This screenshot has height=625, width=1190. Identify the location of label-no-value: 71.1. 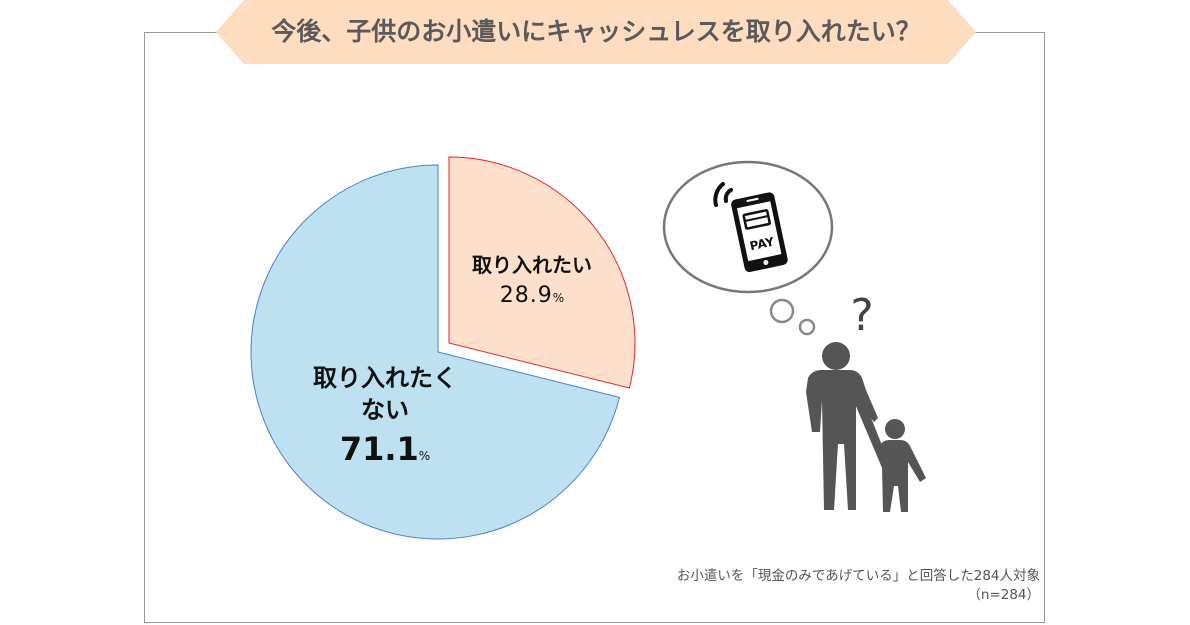
(379, 449).